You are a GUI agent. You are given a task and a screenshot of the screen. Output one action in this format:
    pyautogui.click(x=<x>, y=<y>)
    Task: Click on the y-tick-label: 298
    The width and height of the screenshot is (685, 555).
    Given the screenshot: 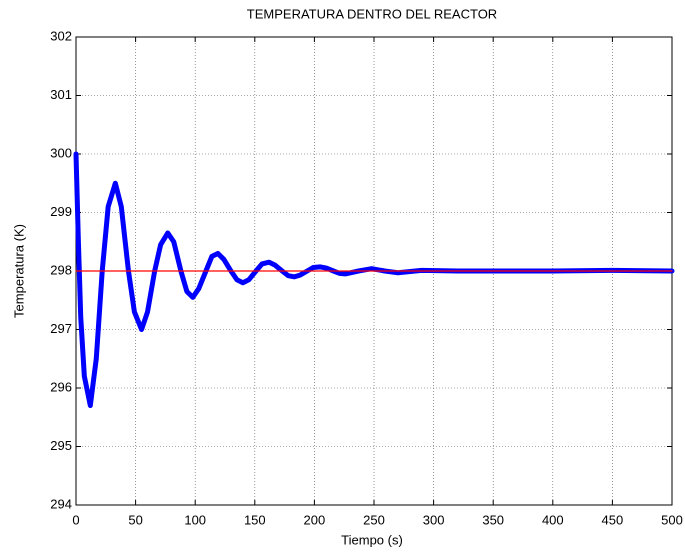 What is the action you would take?
    pyautogui.click(x=61, y=269)
    